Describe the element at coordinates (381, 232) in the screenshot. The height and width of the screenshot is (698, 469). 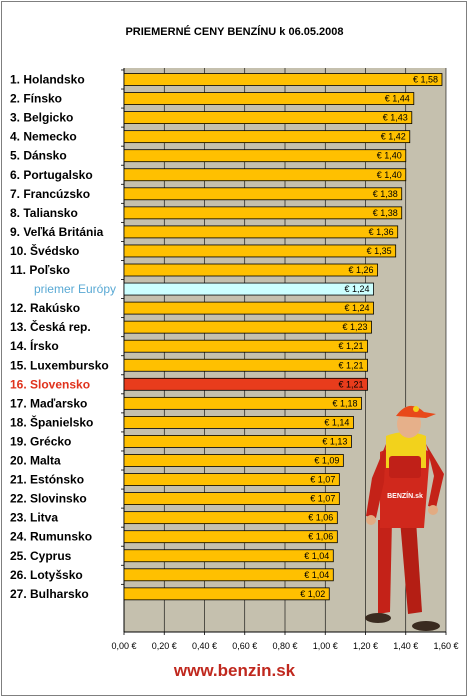
I see `data-label: € 1,36` at that location.